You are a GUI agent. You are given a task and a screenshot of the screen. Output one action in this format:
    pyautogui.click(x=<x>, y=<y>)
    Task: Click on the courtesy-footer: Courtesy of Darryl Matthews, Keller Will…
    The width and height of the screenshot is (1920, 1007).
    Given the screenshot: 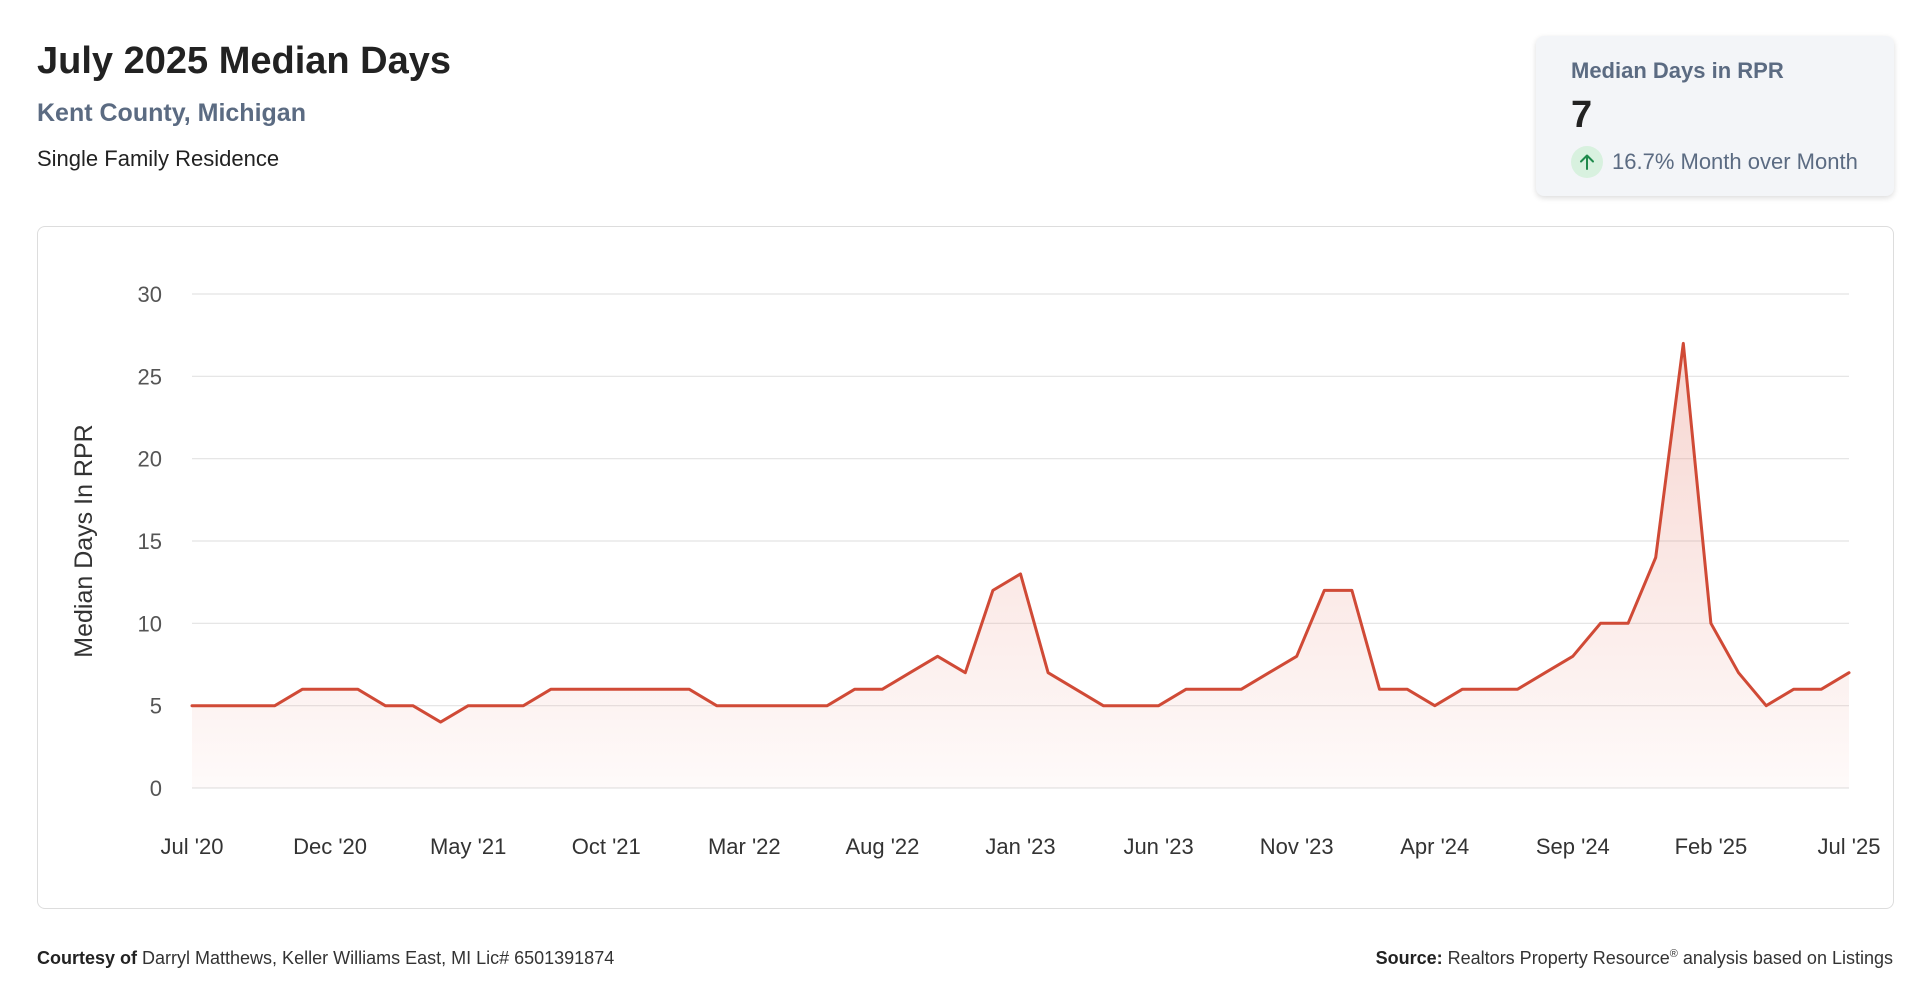 What is the action you would take?
    pyautogui.click(x=325, y=958)
    